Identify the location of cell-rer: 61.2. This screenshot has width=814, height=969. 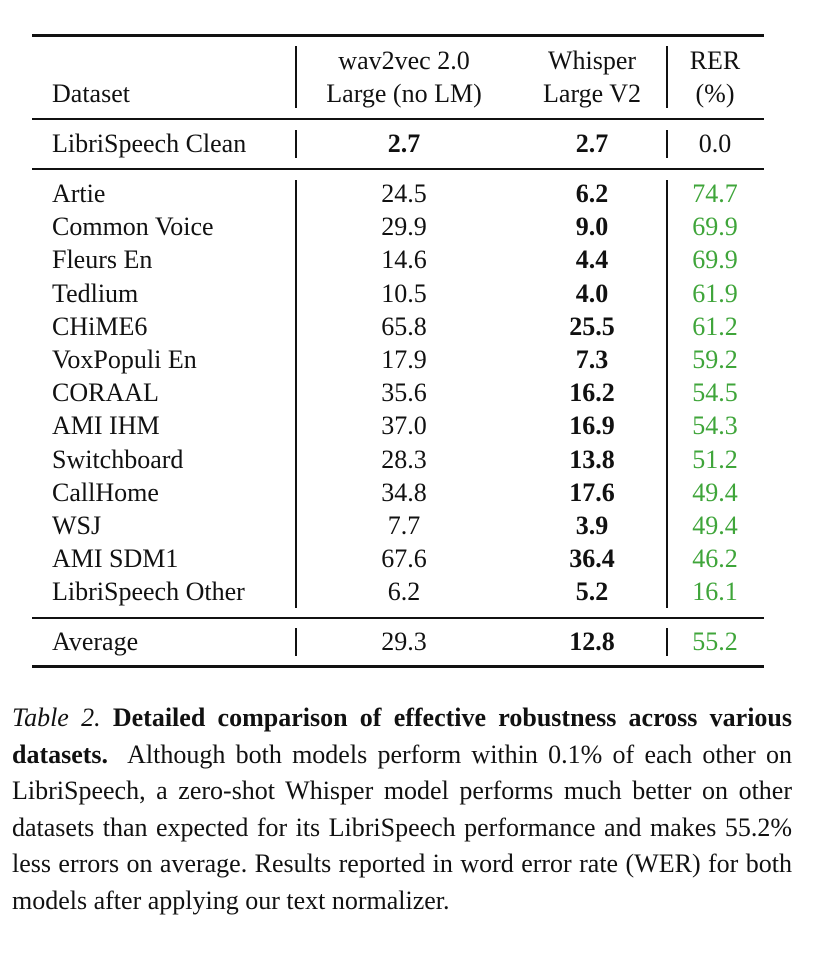
(715, 326).